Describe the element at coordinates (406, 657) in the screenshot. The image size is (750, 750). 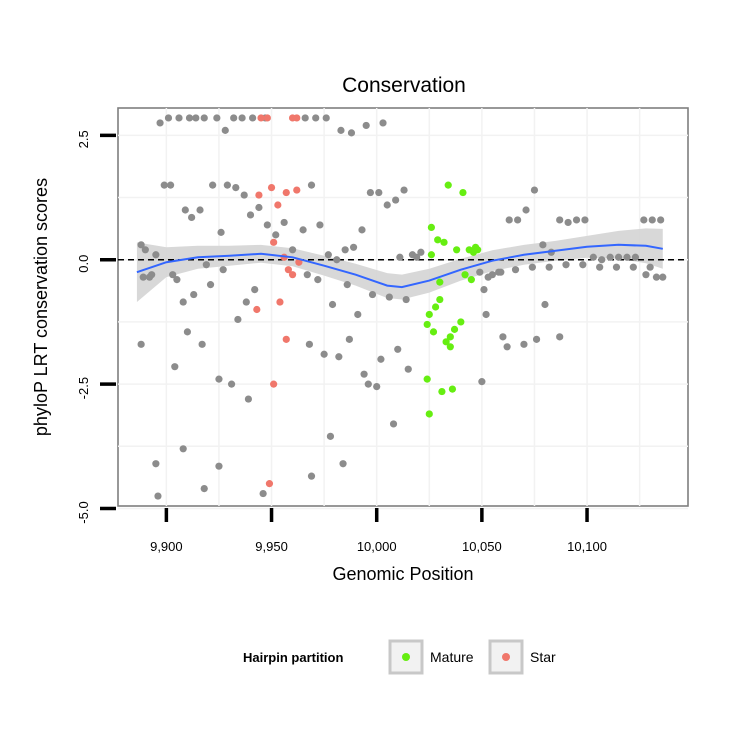
I see `legend-key-mature` at that location.